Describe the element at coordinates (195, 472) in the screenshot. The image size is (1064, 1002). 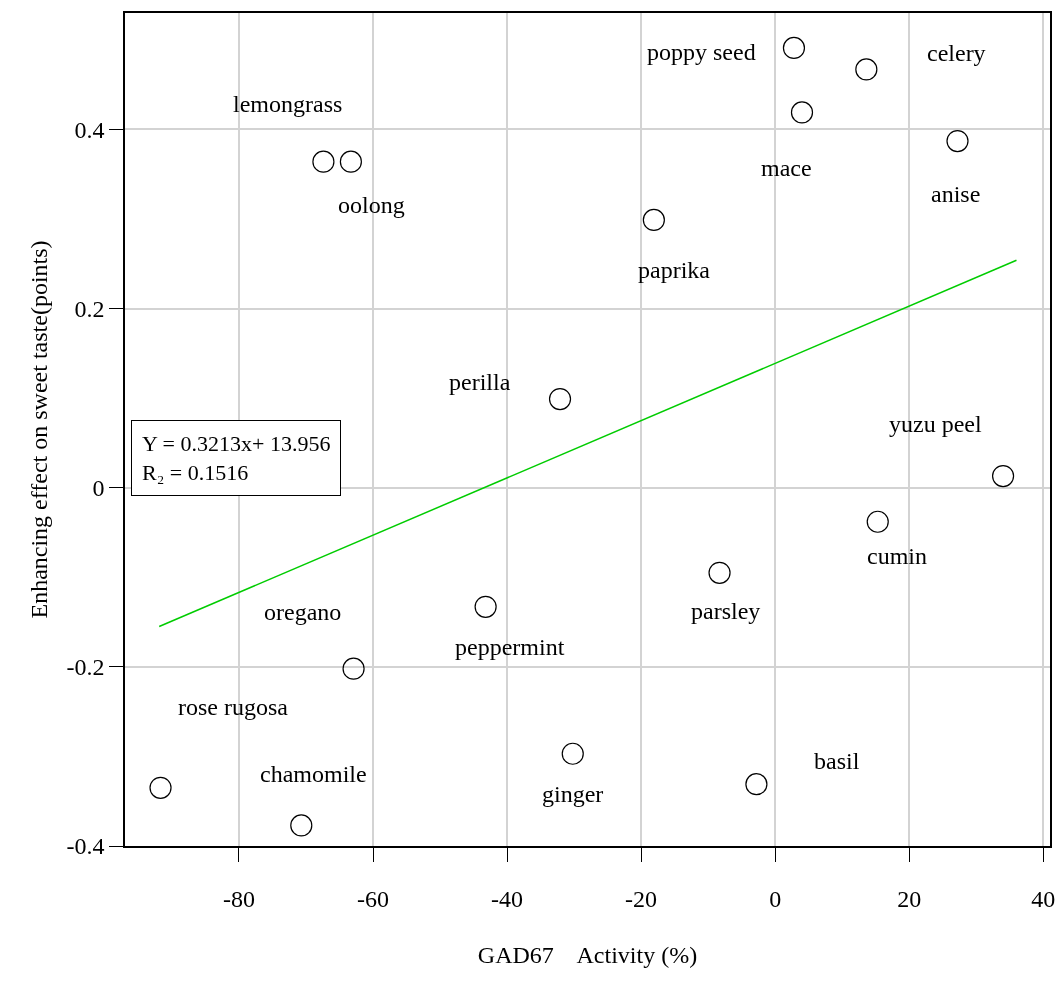
I see `annotation: R₂ = 0.1516` at that location.